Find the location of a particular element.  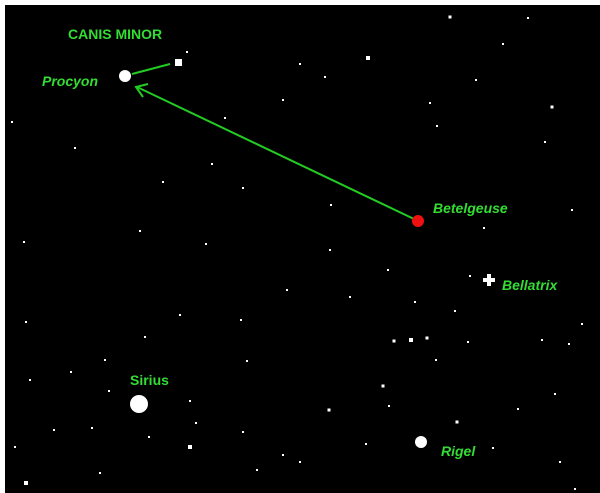

arrow-head is located at coordinates (141, 90).